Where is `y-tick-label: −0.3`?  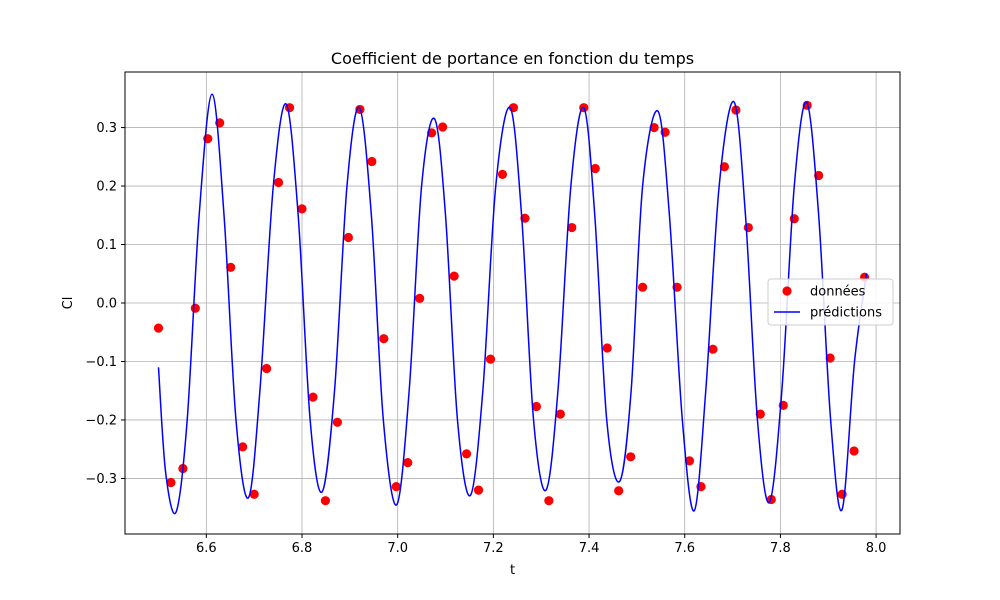 y-tick-label: −0.3 is located at coordinates (101, 479).